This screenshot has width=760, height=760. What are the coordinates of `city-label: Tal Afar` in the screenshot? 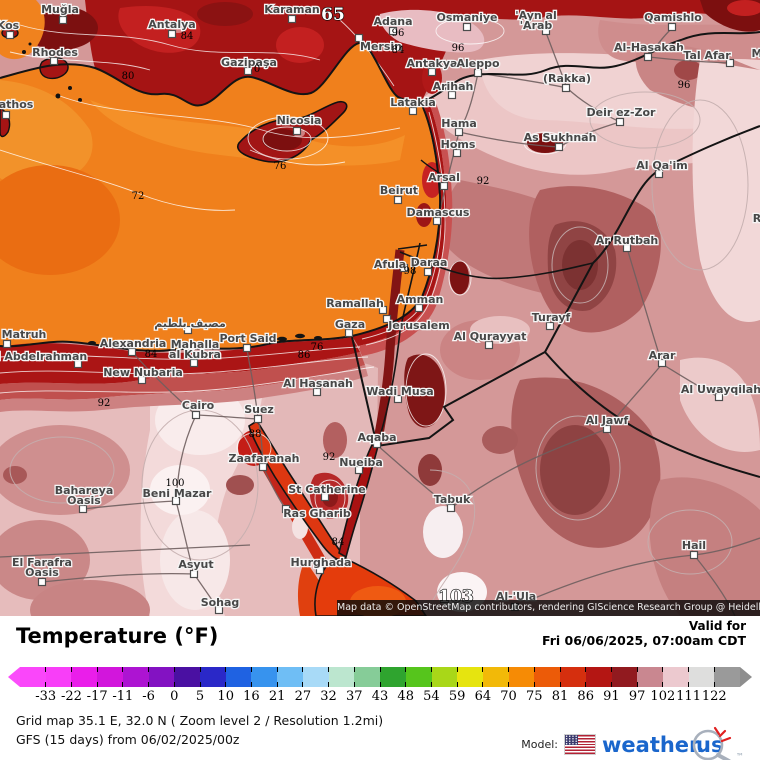 It's located at (707, 55).